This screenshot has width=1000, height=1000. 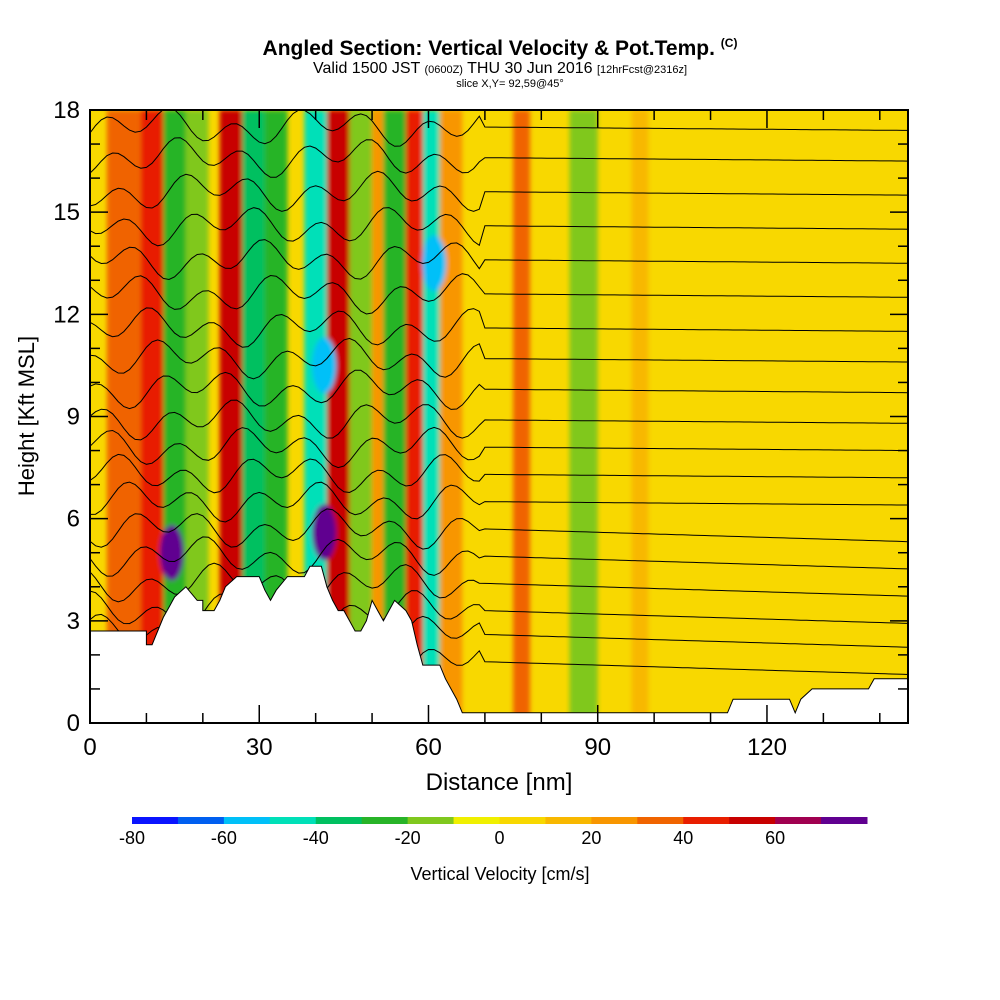 I want to click on x-tick-label: 60, so click(x=428, y=747).